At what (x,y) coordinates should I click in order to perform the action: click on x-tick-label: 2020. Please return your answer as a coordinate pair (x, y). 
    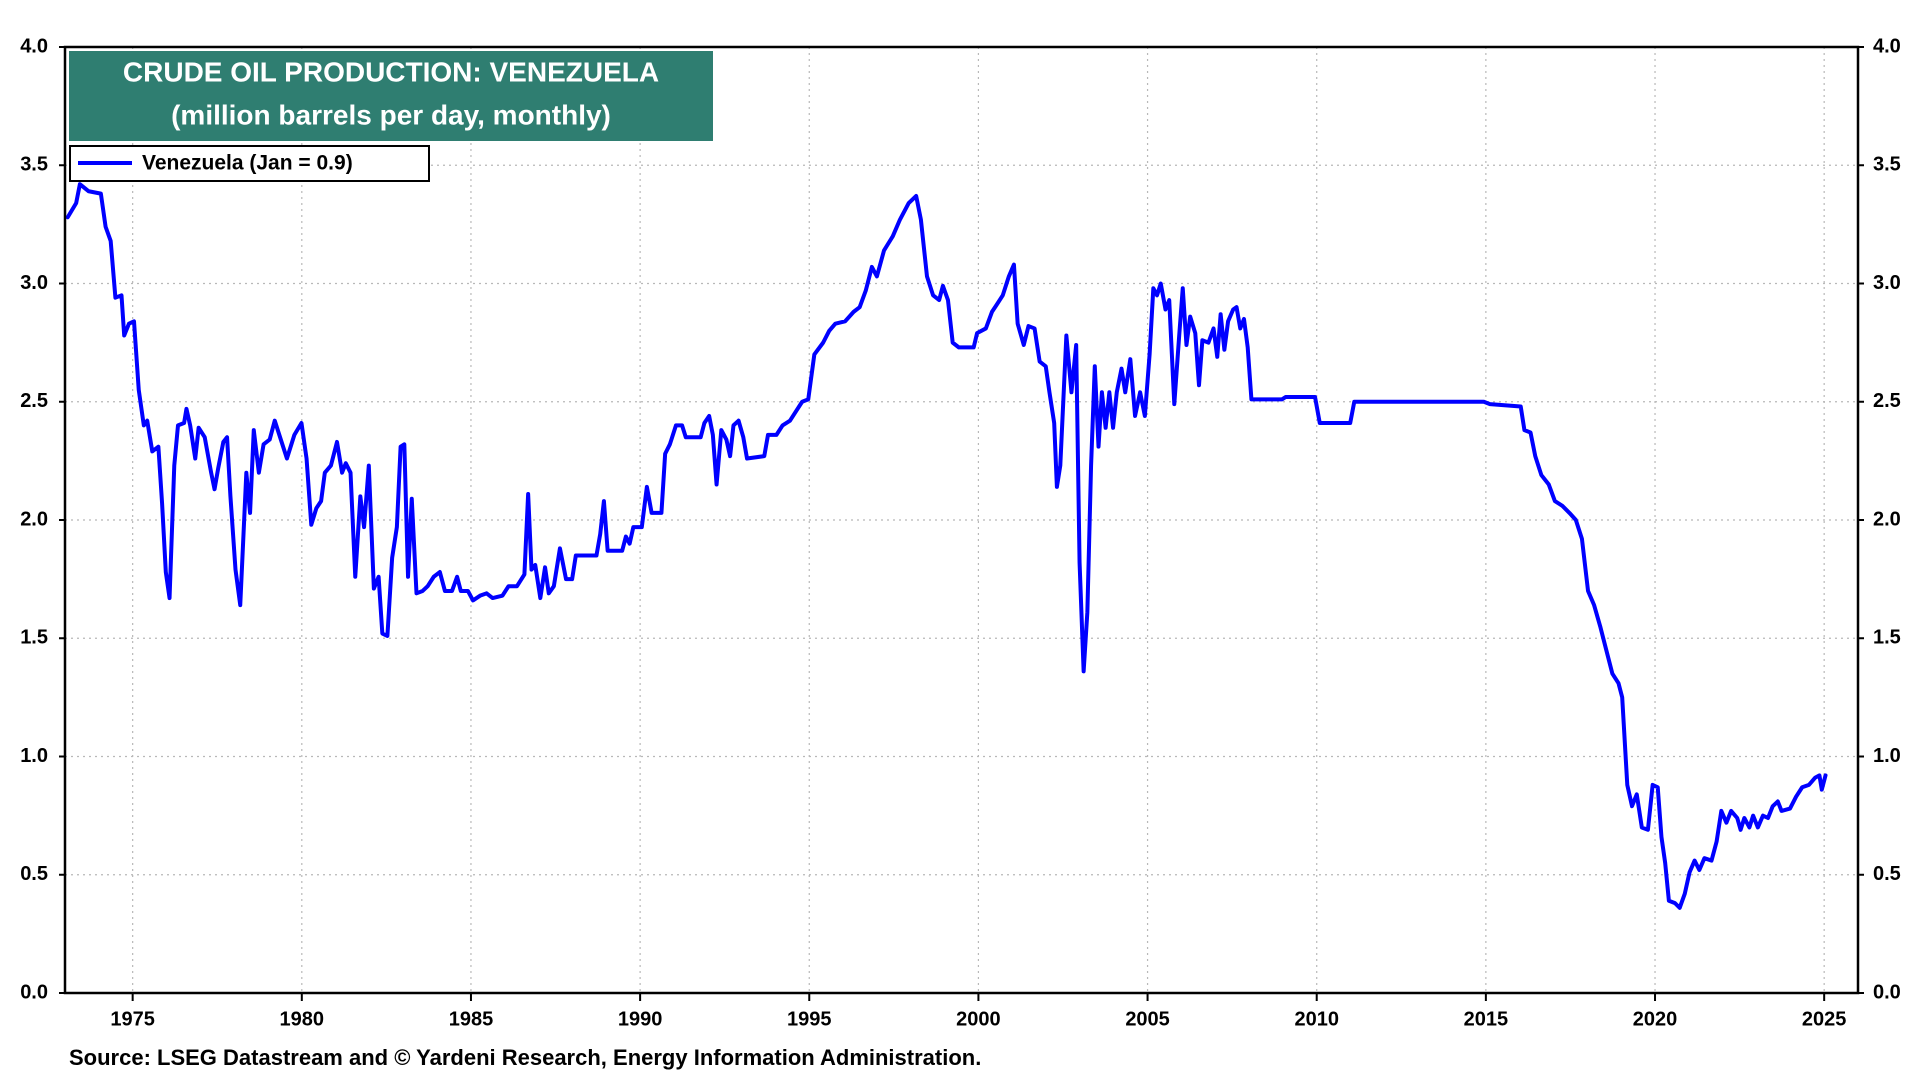
    Looking at the image, I should click on (1655, 1019).